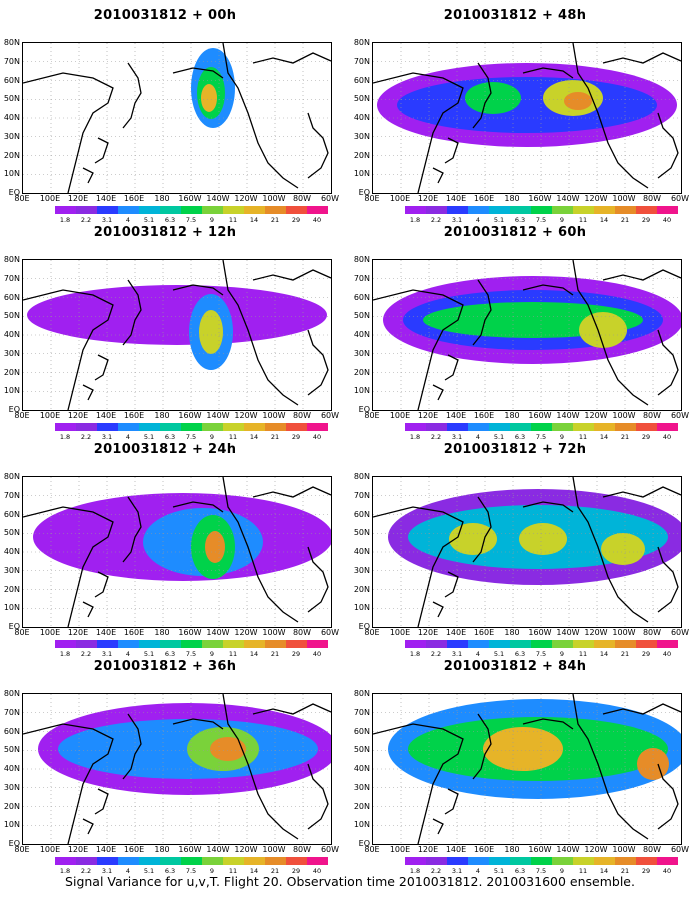 This screenshot has width=700, height=900. I want to click on lon-label: 80W, so click(652, 198).